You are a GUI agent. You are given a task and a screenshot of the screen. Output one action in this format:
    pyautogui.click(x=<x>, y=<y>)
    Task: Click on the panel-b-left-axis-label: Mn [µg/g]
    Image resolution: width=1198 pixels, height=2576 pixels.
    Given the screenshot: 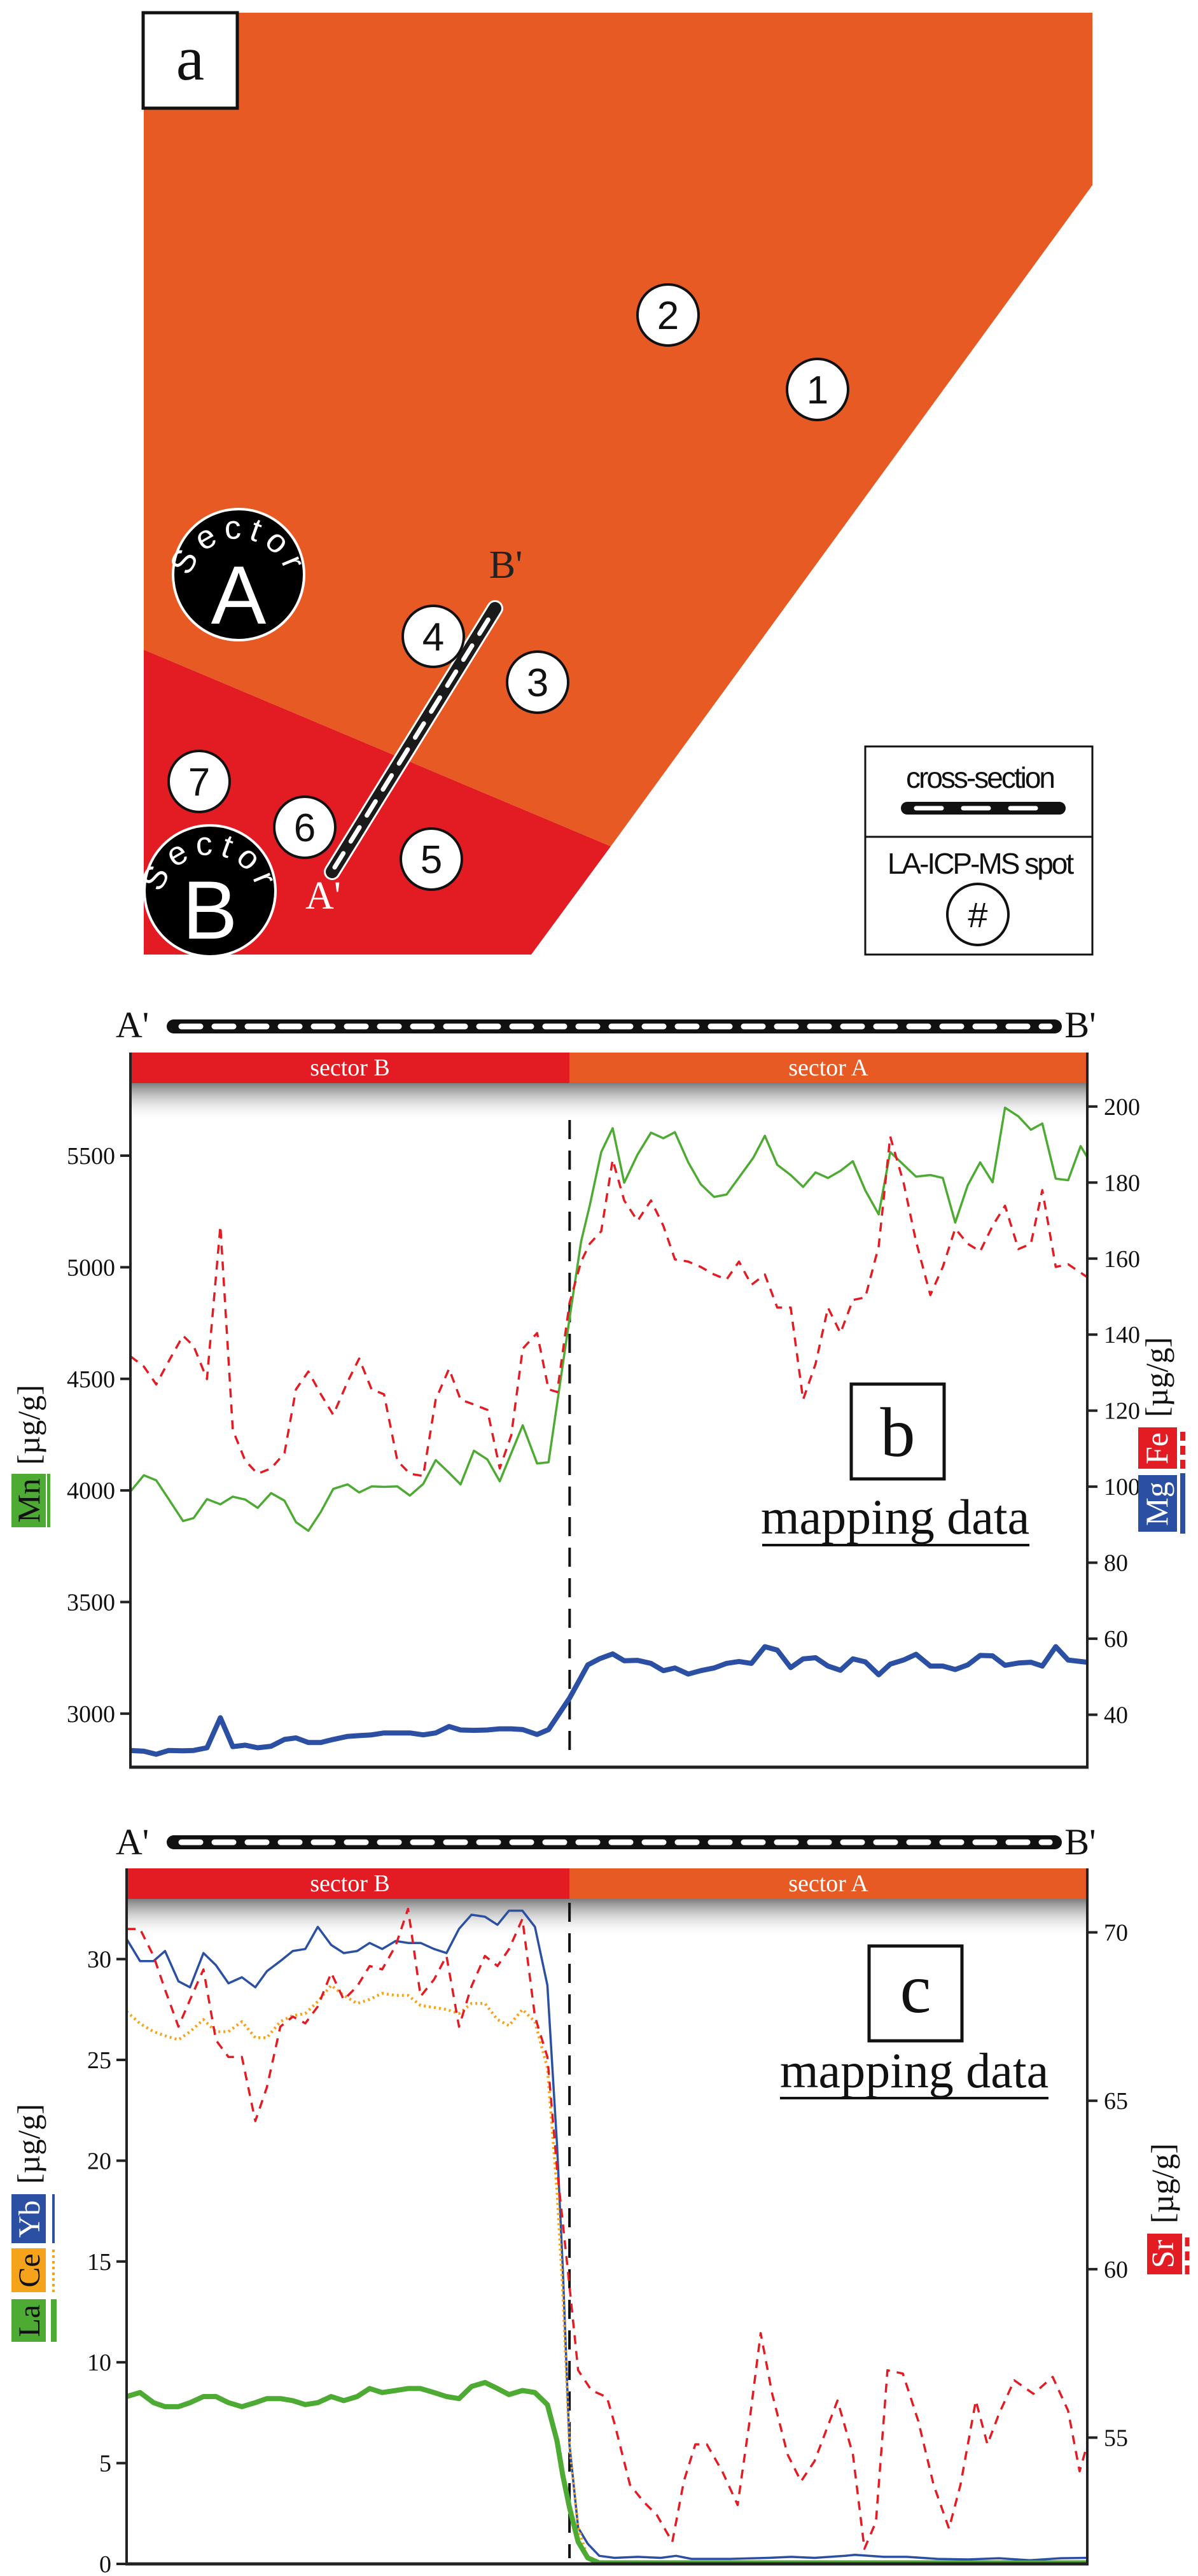 What is the action you would take?
    pyautogui.click(x=30, y=1456)
    